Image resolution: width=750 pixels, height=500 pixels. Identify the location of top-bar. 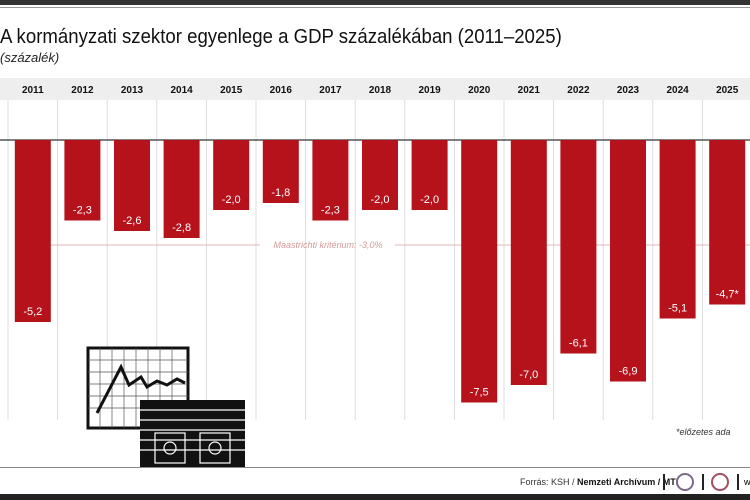
(375, 2).